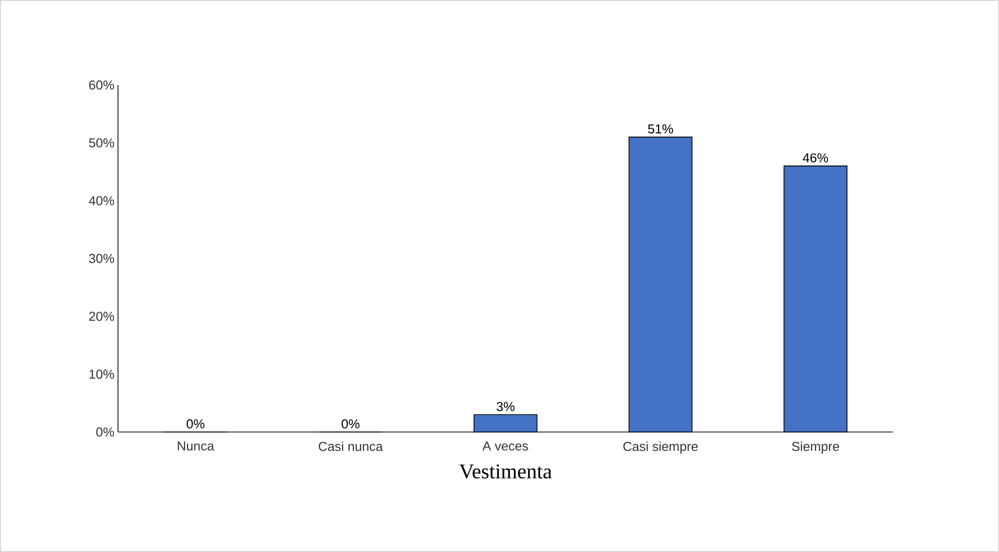 The image size is (999, 552). I want to click on y-tick-label: 10%, so click(102, 374).